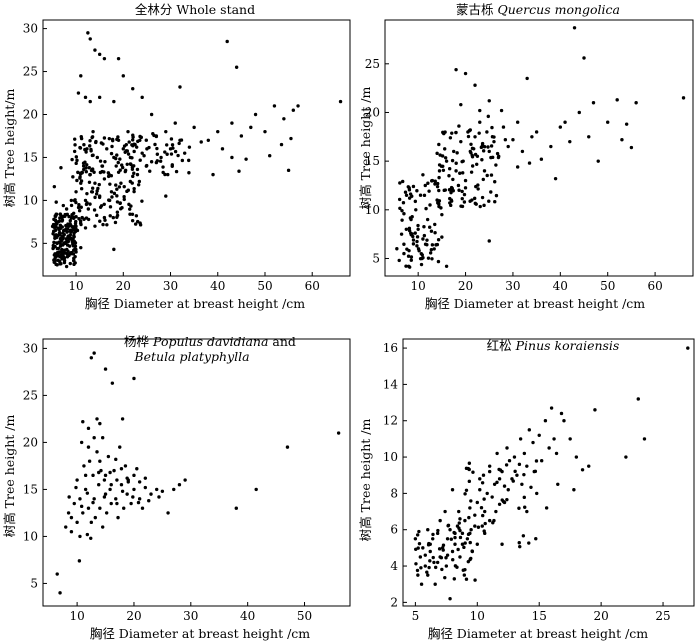  I want to click on y-tick-label: 14, so click(391, 384).